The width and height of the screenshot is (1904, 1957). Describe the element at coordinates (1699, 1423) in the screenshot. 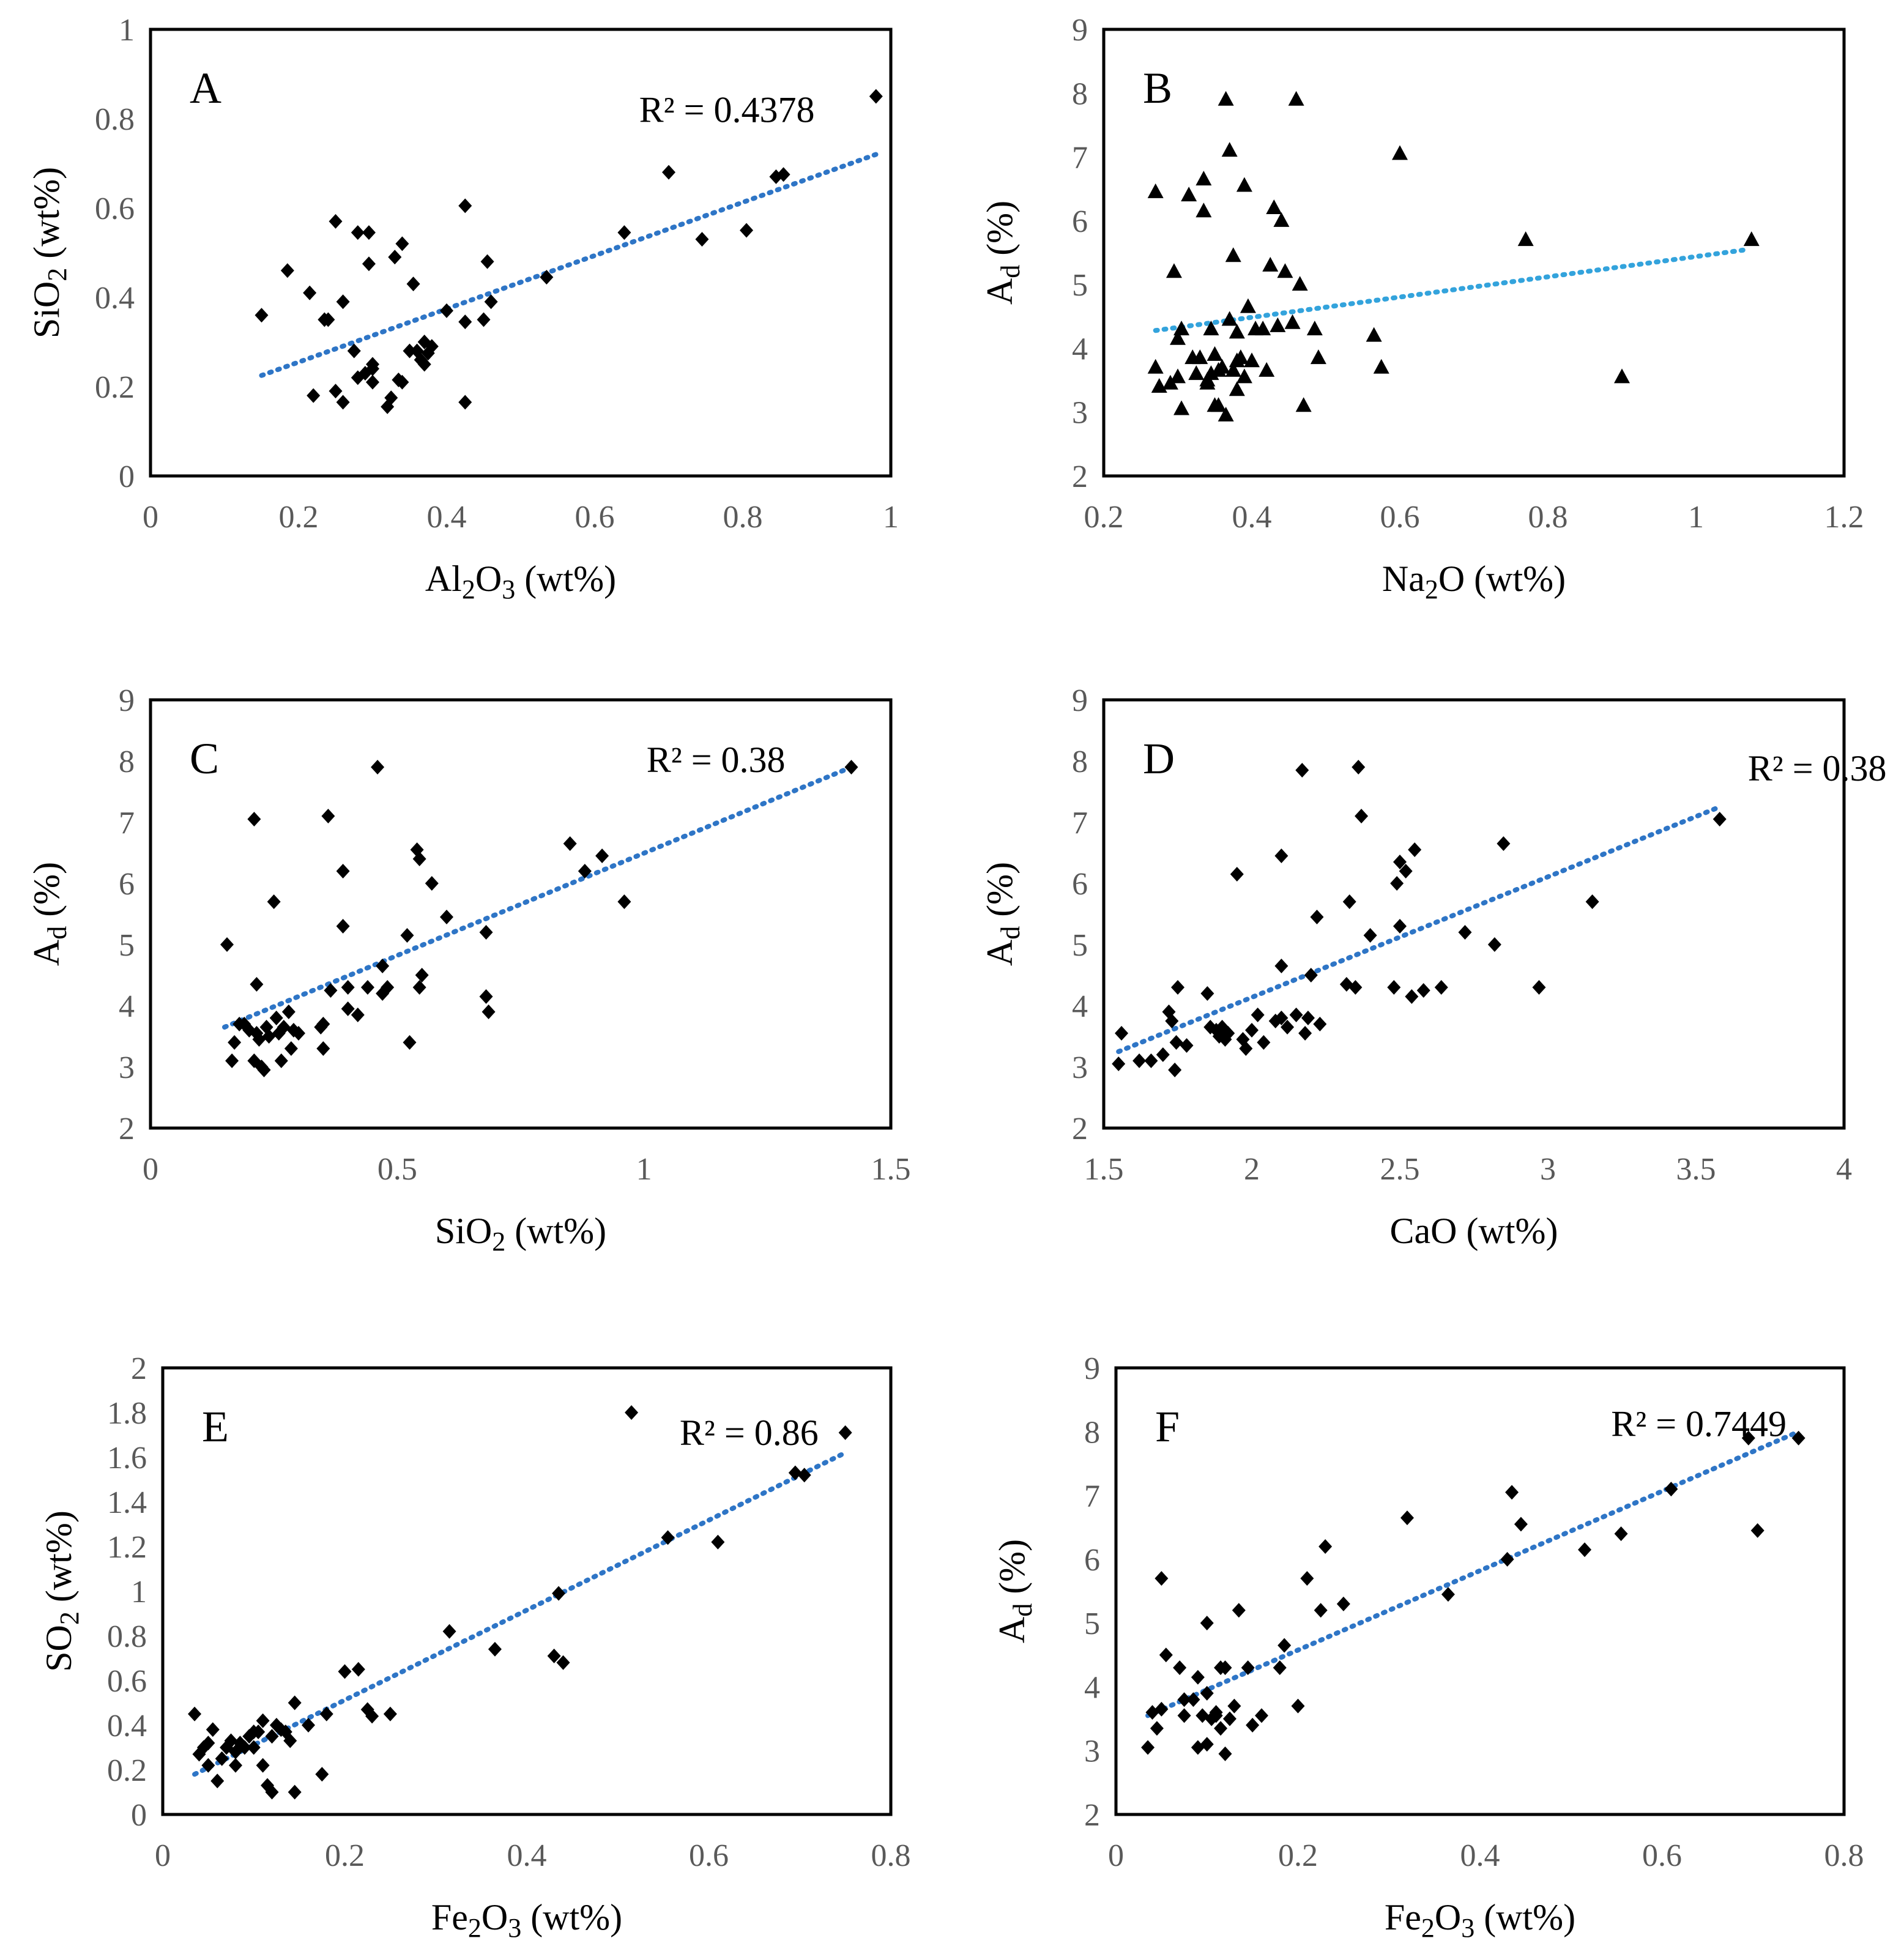

I see `r-squared-label-f: R² = 0.7449` at that location.